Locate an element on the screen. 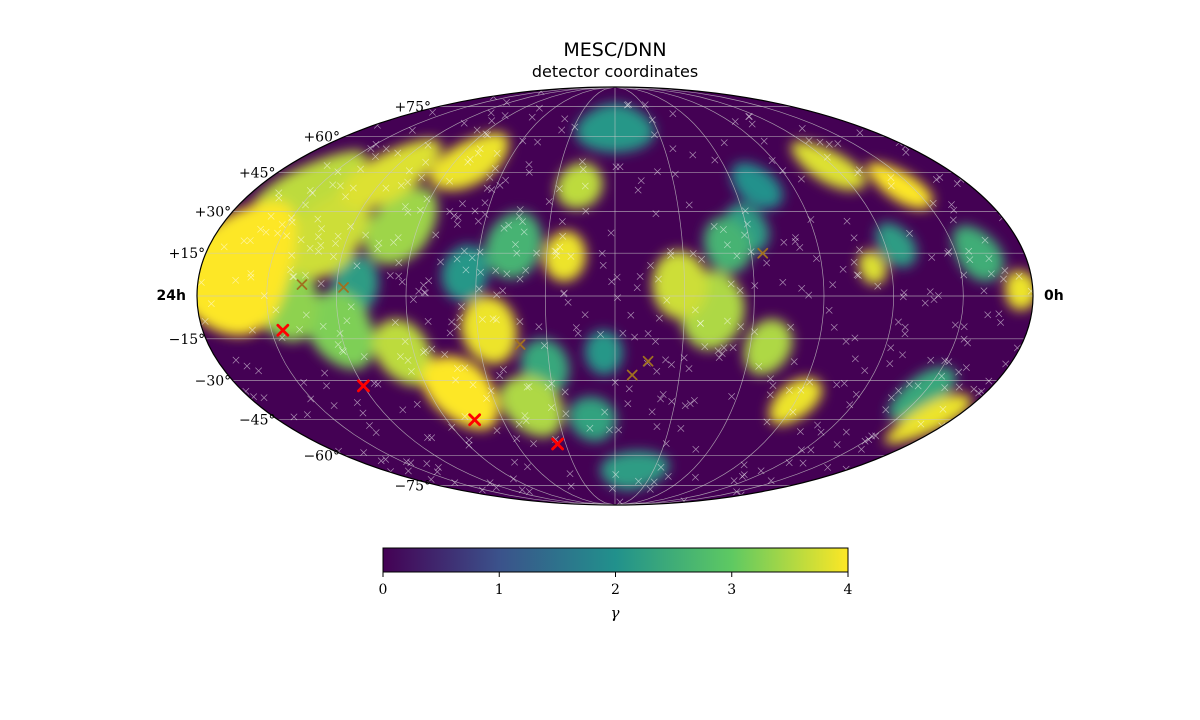  declination-tick-label: +60° is located at coordinates (321, 138).